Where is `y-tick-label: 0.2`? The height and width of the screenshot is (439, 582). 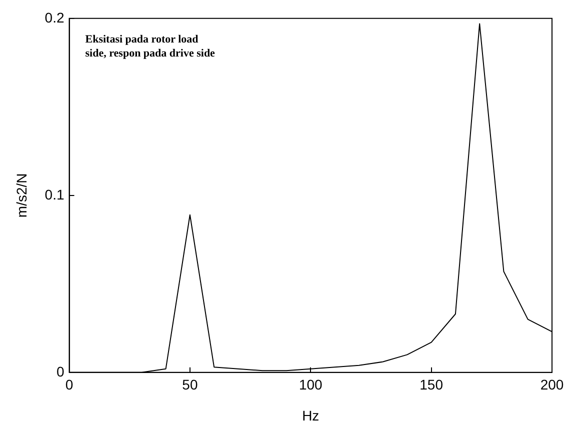
y-tick-label: 0.2 is located at coordinates (54, 17).